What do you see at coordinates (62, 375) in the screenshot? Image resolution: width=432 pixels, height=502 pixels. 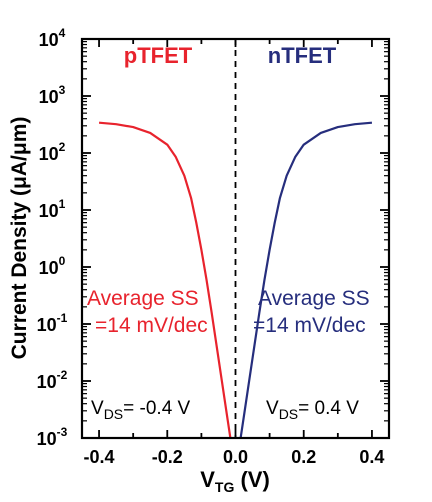 I see `y-tick-exp: -2` at bounding box center [62, 375].